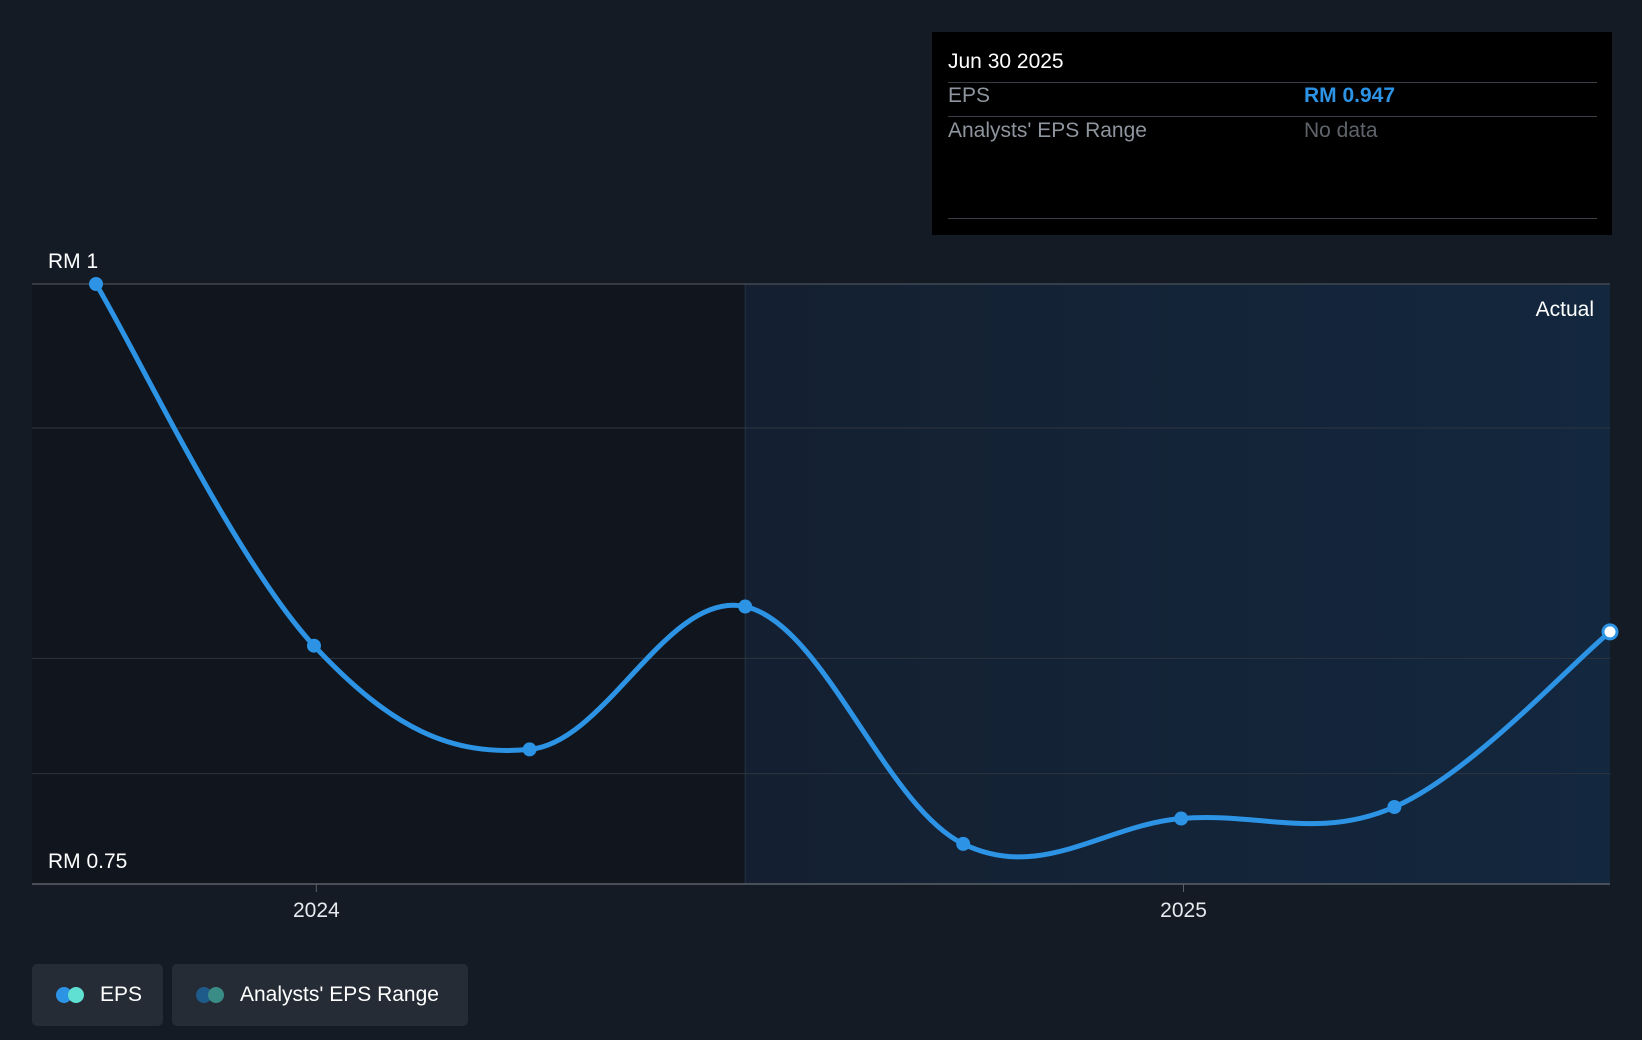 The width and height of the screenshot is (1642, 1040). I want to click on eps-point-highlighted, so click(1610, 632).